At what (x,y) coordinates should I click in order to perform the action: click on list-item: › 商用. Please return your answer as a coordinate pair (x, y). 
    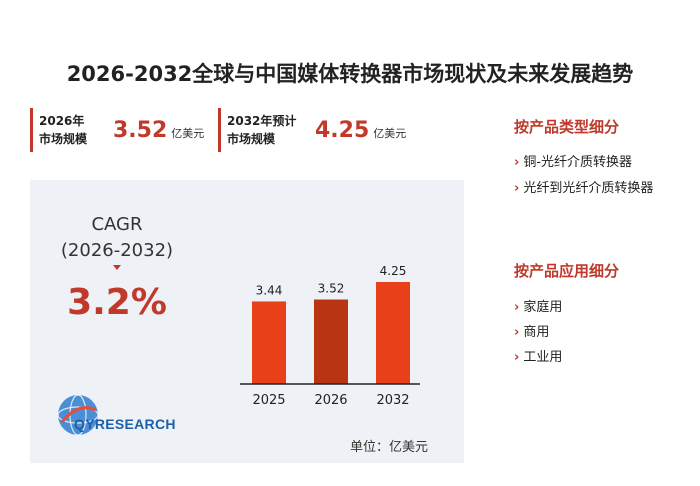
    Looking at the image, I should click on (532, 332).